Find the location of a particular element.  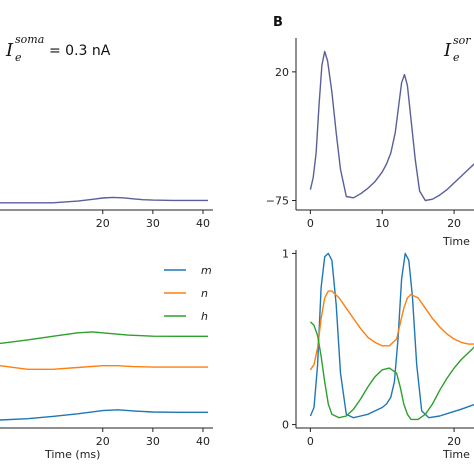

legend-label-h: h is located at coordinates (204, 316).